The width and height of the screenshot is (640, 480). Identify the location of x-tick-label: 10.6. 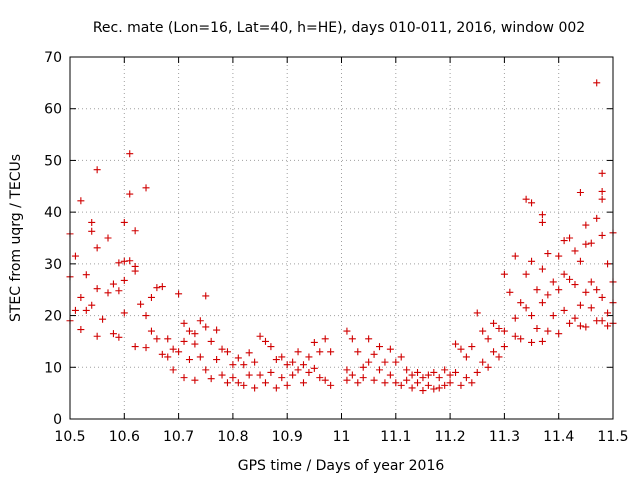
(124, 437).